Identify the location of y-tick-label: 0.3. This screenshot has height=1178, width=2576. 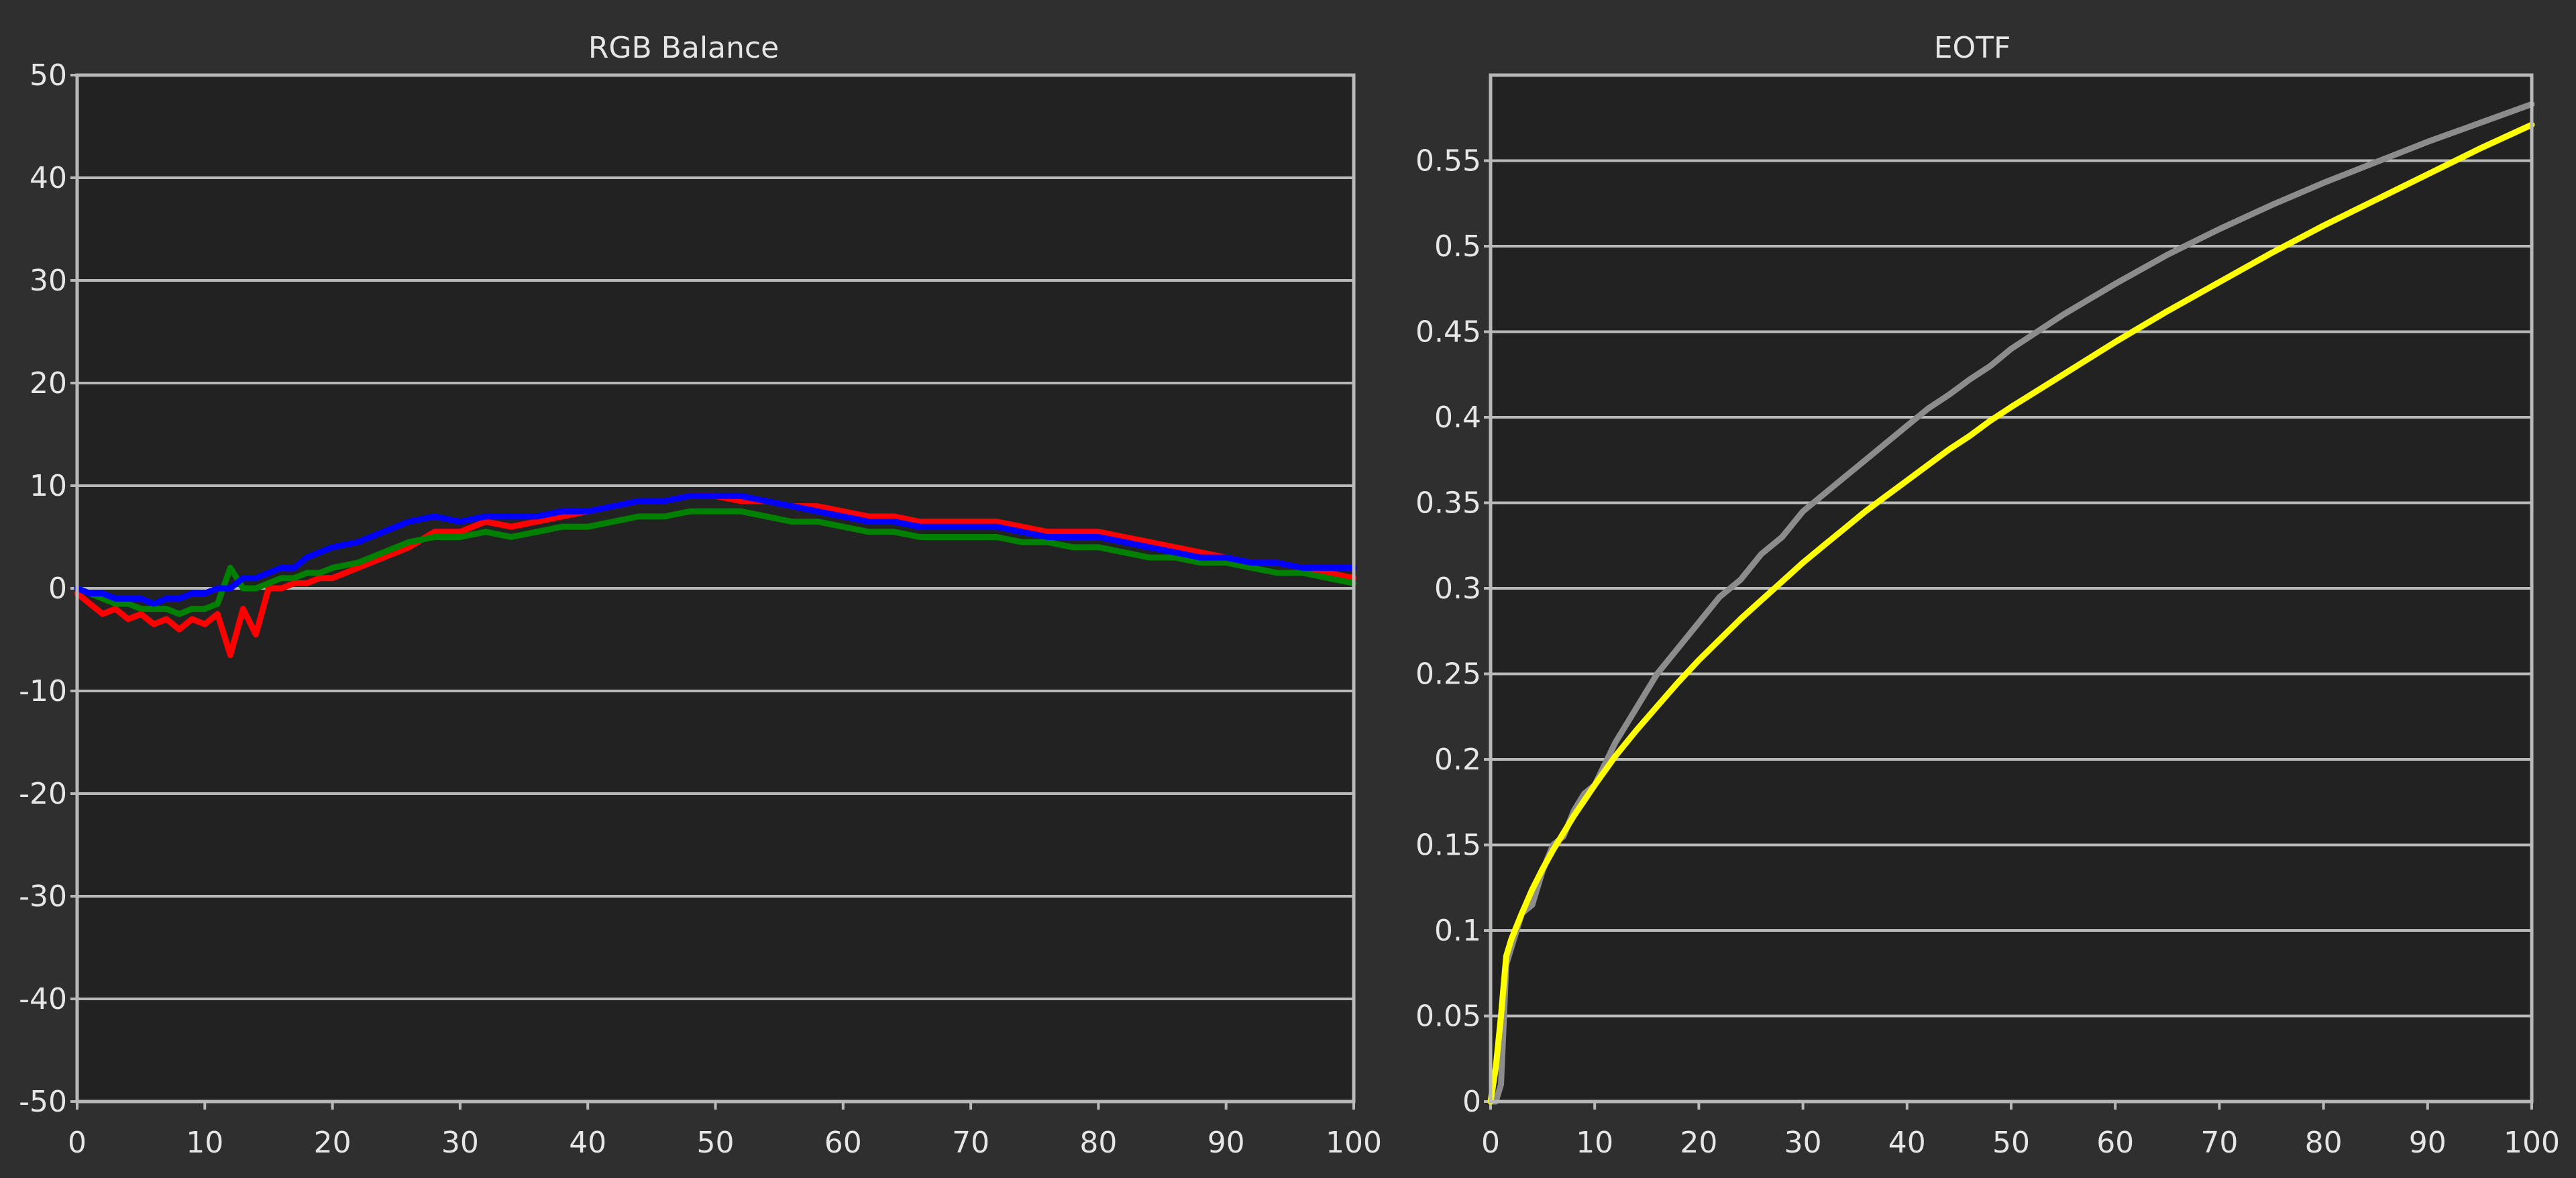
(1457, 589).